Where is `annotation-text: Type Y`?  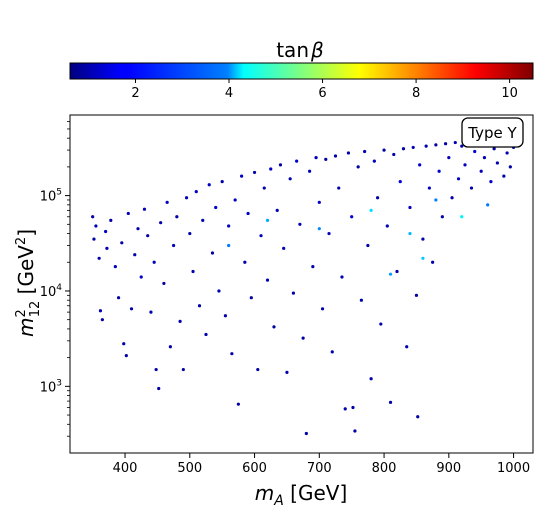 annotation-text: Type Y is located at coordinates (492, 133).